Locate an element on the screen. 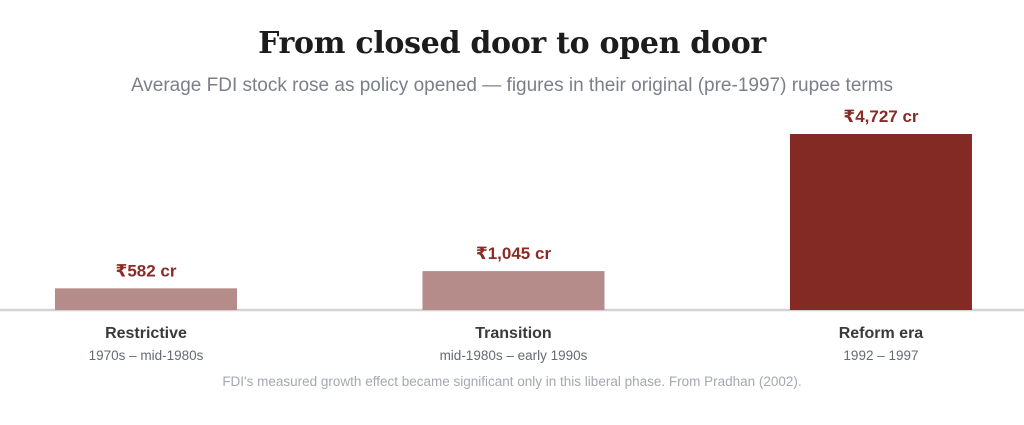 The height and width of the screenshot is (425, 1024). period-label: mid-1980s – early 1990s is located at coordinates (514, 355).